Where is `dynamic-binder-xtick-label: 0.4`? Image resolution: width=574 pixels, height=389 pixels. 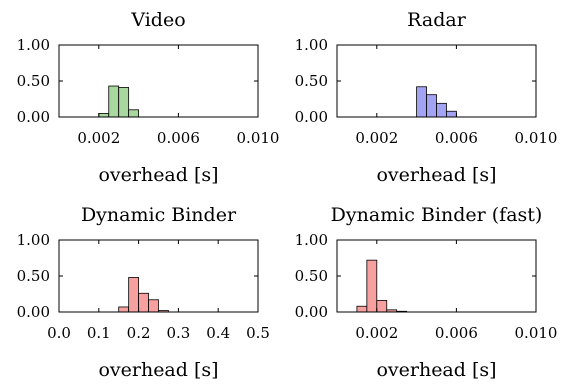 dynamic-binder-xtick-label: 0.4 is located at coordinates (218, 333).